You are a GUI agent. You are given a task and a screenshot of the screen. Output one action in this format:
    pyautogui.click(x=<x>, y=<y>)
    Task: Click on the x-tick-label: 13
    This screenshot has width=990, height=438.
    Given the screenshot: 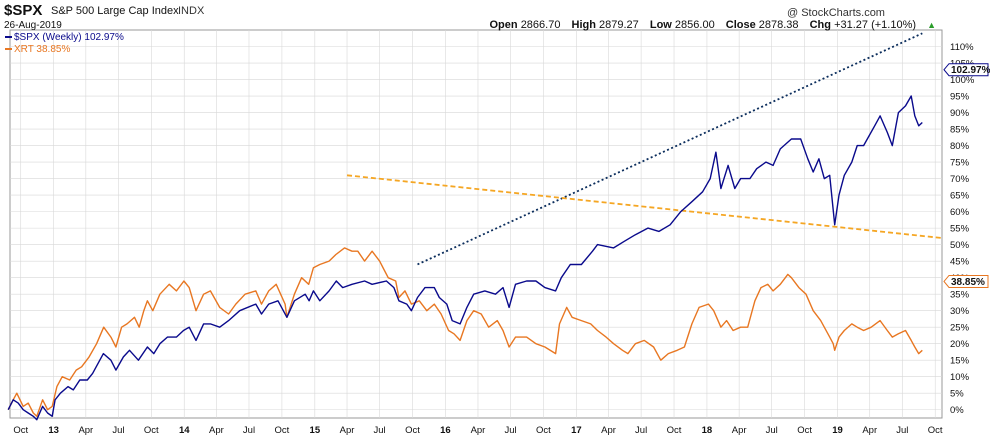 What is the action you would take?
    pyautogui.click(x=53, y=430)
    